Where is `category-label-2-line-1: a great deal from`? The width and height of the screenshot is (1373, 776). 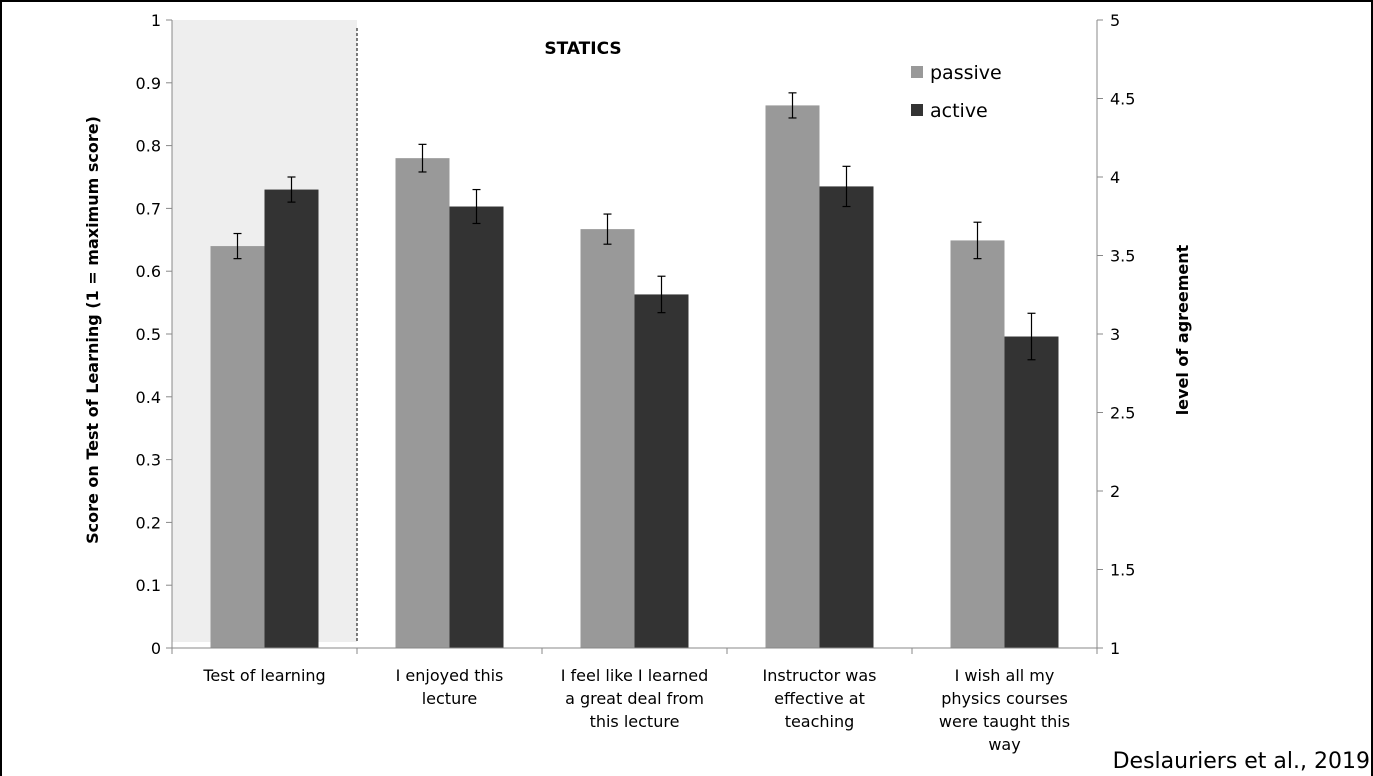
category-label-2-line-1: a great deal from is located at coordinates (634, 698).